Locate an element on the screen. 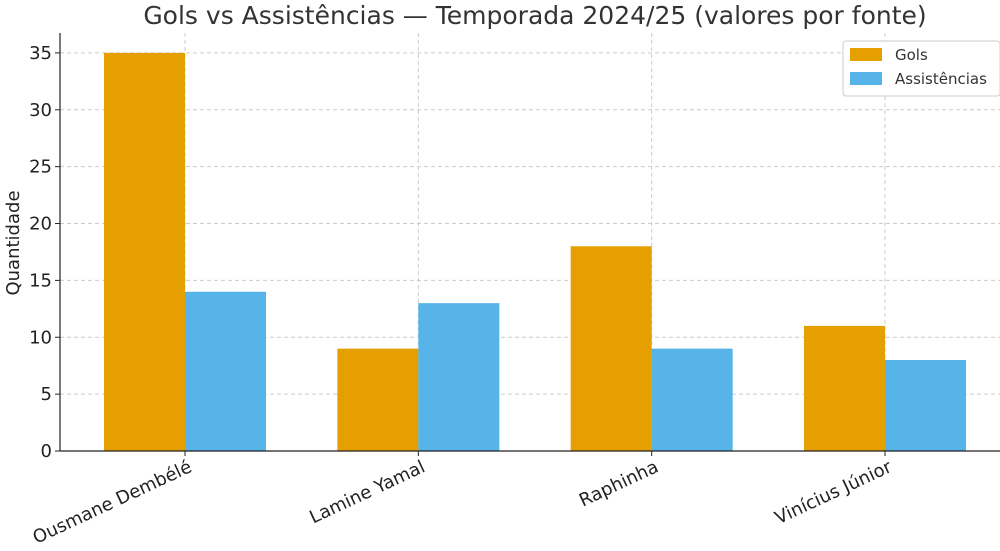 The height and width of the screenshot is (551, 1000). y-tick-label: 0 is located at coordinates (46, 451).